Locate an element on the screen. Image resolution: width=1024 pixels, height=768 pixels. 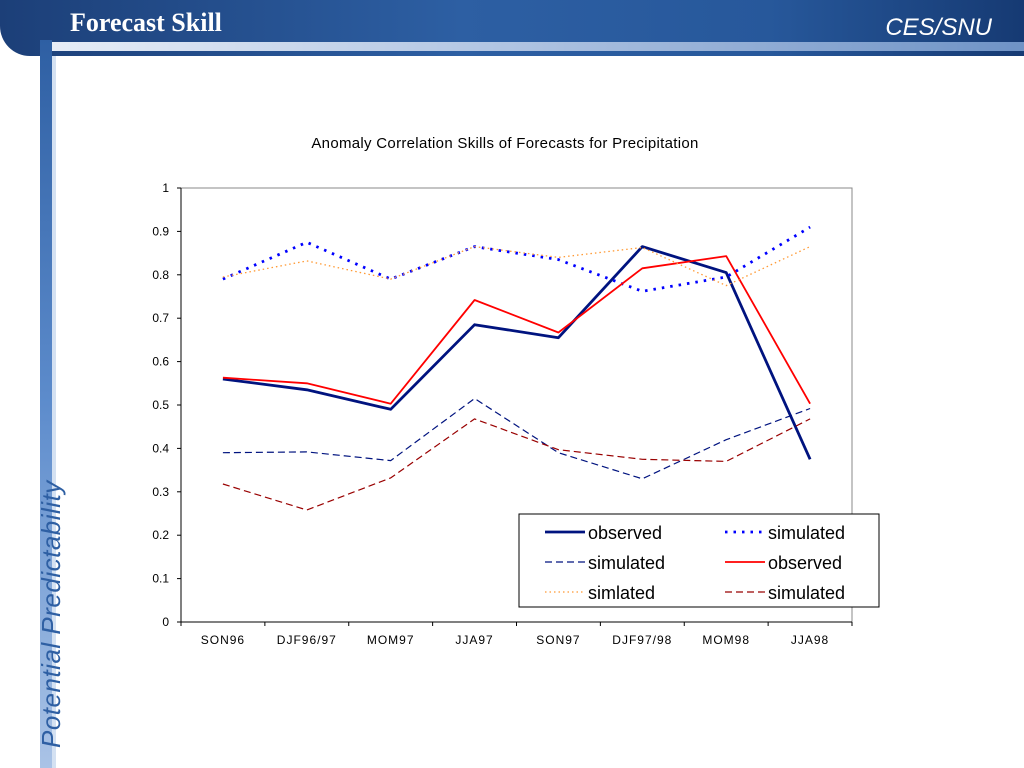
y-tick-label: 0.3 is located at coordinates (160, 492).